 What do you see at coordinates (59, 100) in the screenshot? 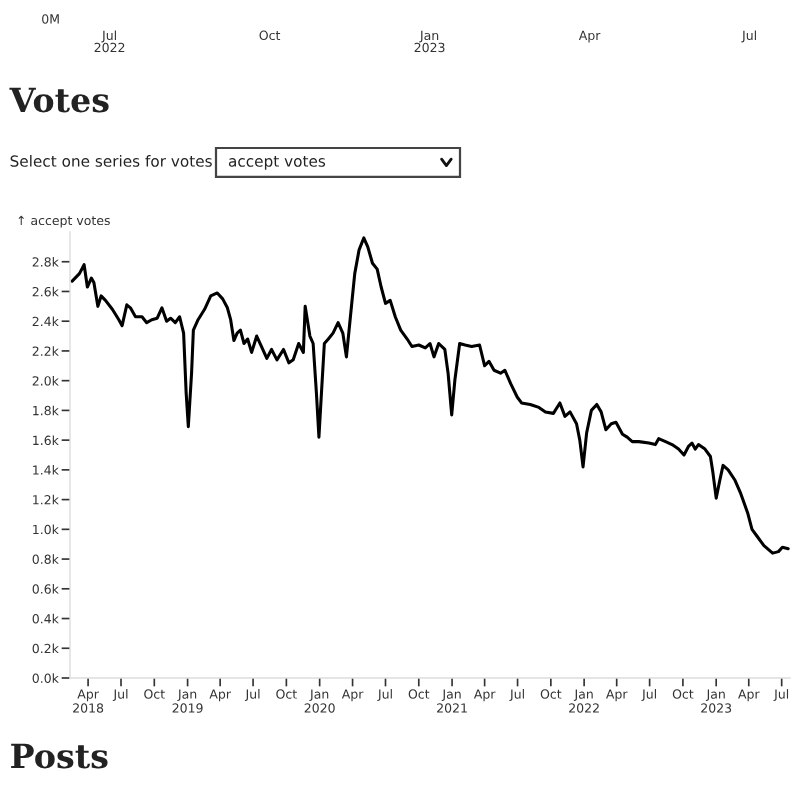
I see `chart-title: Votes` at bounding box center [59, 100].